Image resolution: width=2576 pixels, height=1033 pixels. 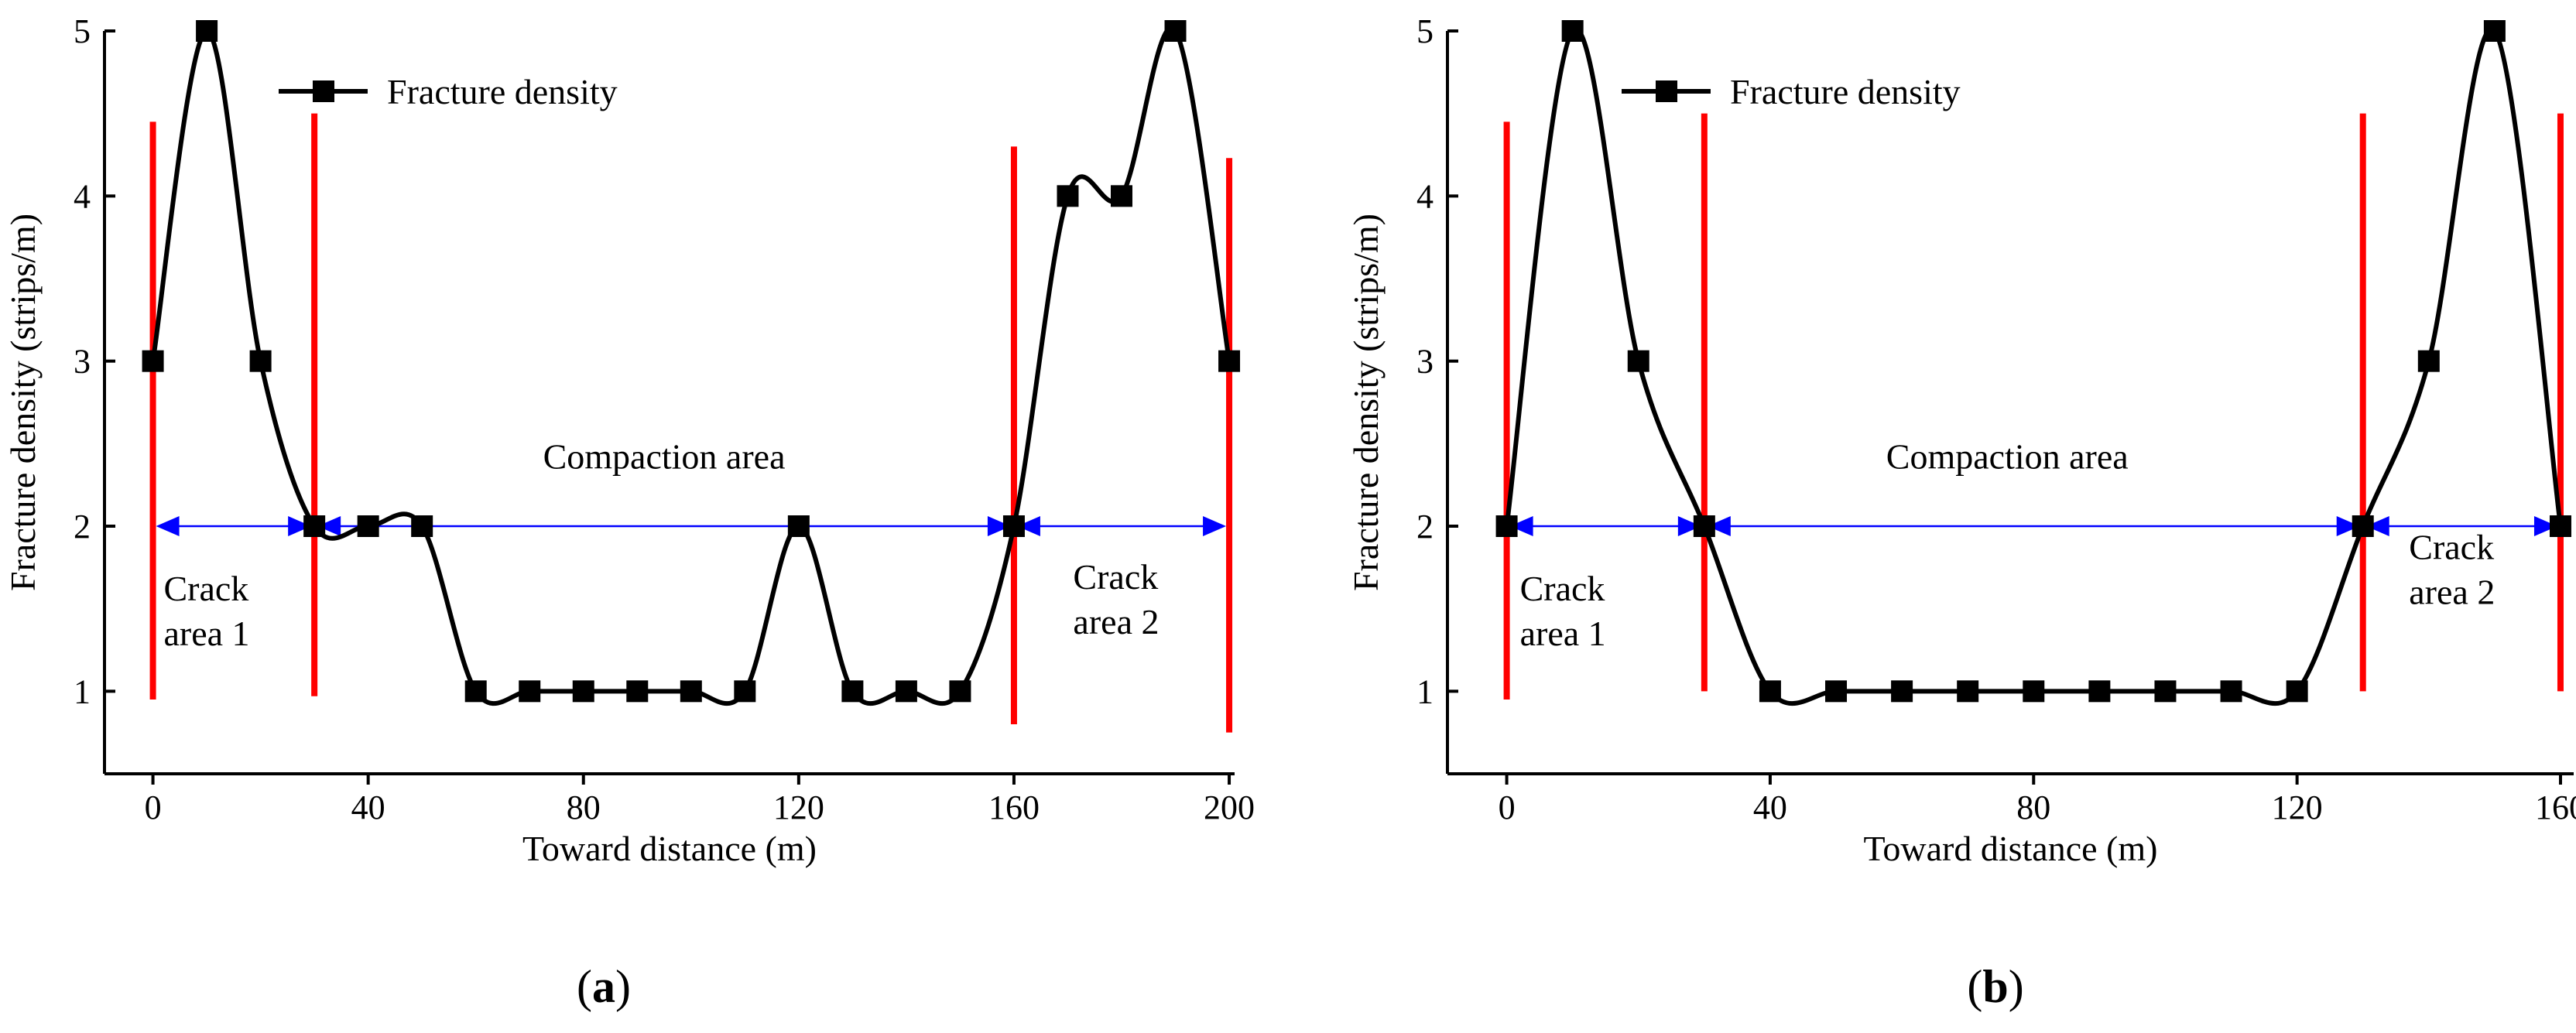 I want to click on x-tick-label: 200, so click(x=1229, y=807).